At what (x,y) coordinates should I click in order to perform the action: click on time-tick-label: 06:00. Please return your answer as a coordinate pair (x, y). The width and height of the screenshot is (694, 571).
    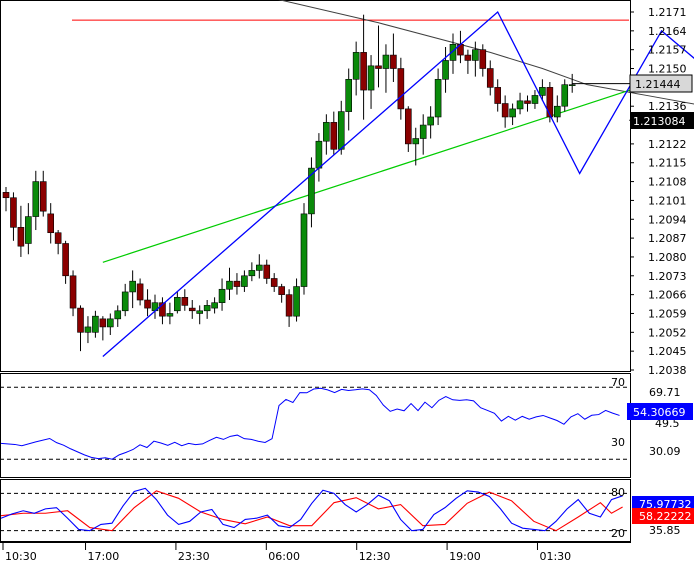
    Looking at the image, I should click on (284, 556).